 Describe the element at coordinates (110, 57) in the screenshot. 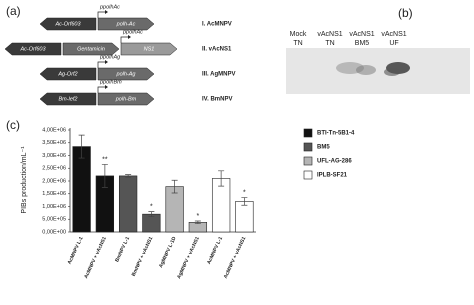

I see `promoter-label: ppolhAg` at that location.